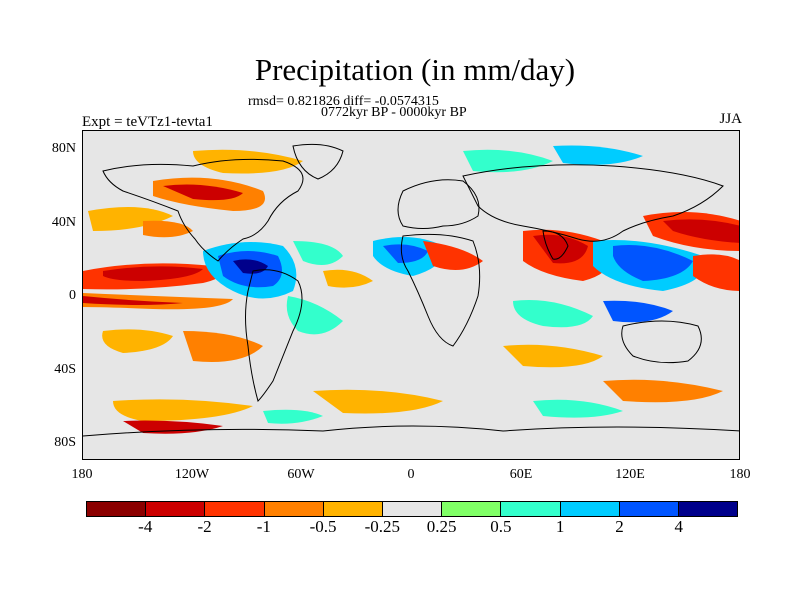 This screenshot has width=800, height=600. Describe the element at coordinates (72, 295) in the screenshot. I see `y-tick-label: 0` at that location.